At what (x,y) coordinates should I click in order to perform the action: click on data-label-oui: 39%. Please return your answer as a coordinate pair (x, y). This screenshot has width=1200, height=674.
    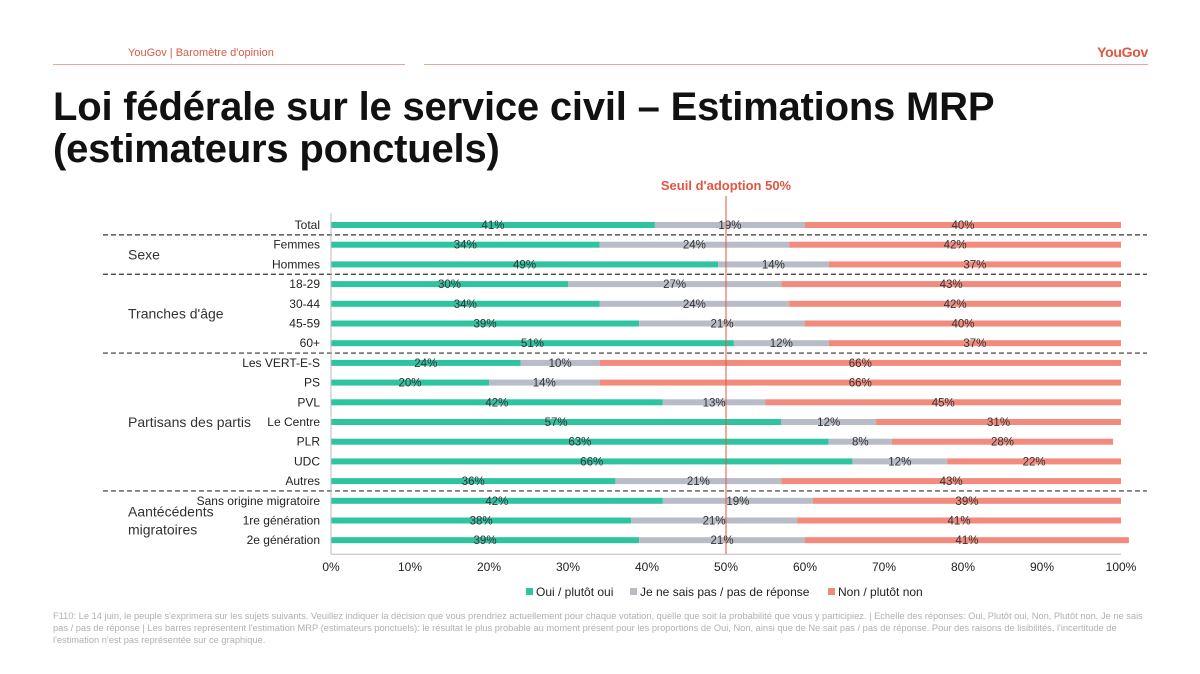
    Looking at the image, I should click on (485, 541).